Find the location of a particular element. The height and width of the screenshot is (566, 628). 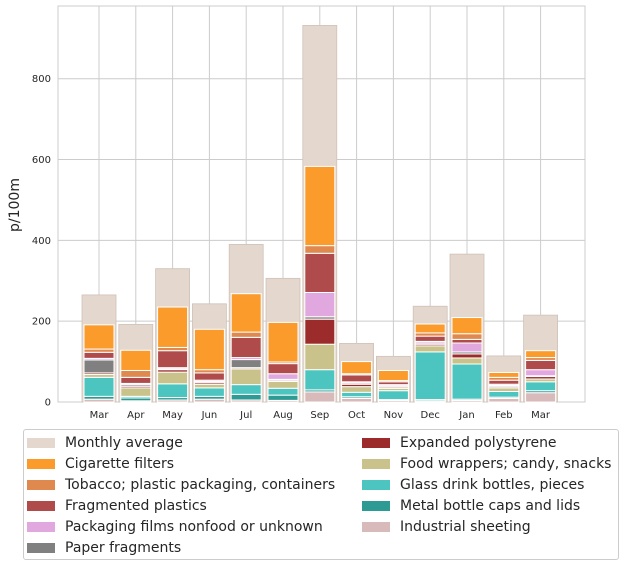

x-tick-label: May is located at coordinates (172, 415).